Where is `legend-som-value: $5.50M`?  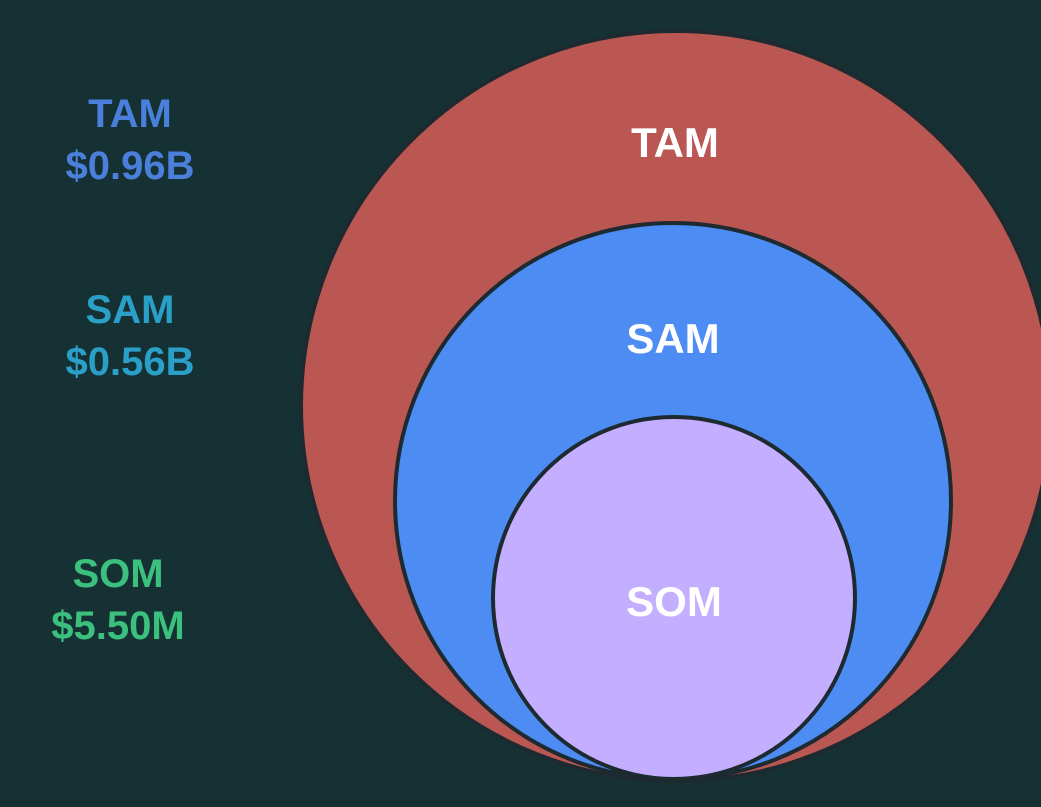
legend-som-value: $5.50M is located at coordinates (118, 626).